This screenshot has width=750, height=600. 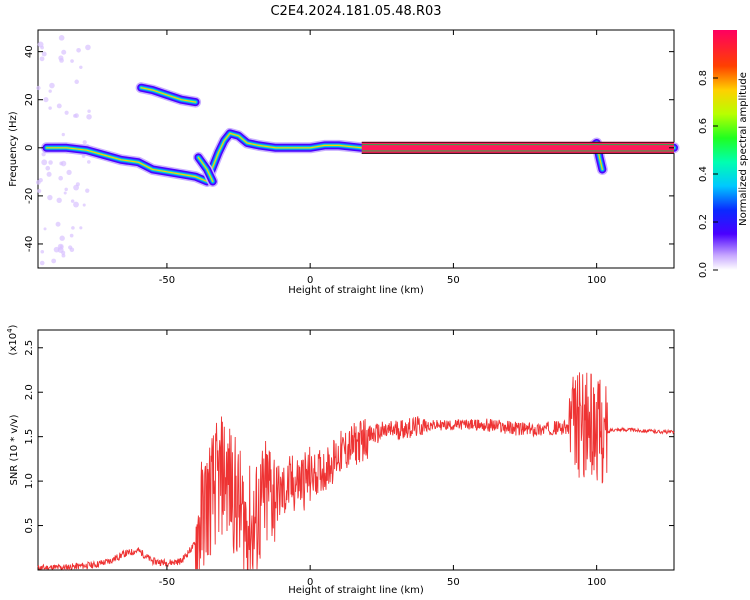 What do you see at coordinates (29, 392) in the screenshot?
I see `snr-y-tick-label: 2.0` at bounding box center [29, 392].